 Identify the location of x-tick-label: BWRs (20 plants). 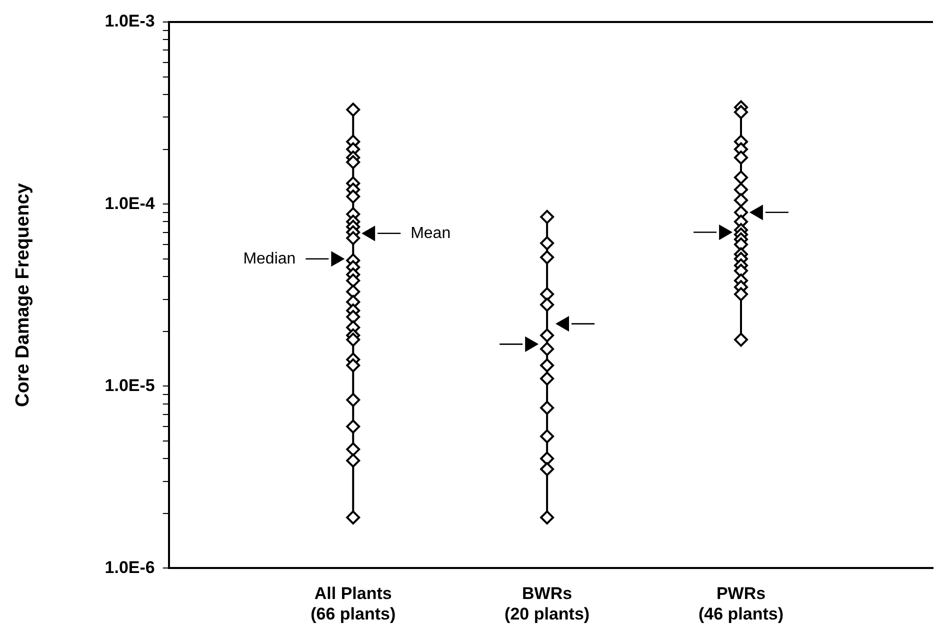
(547, 604).